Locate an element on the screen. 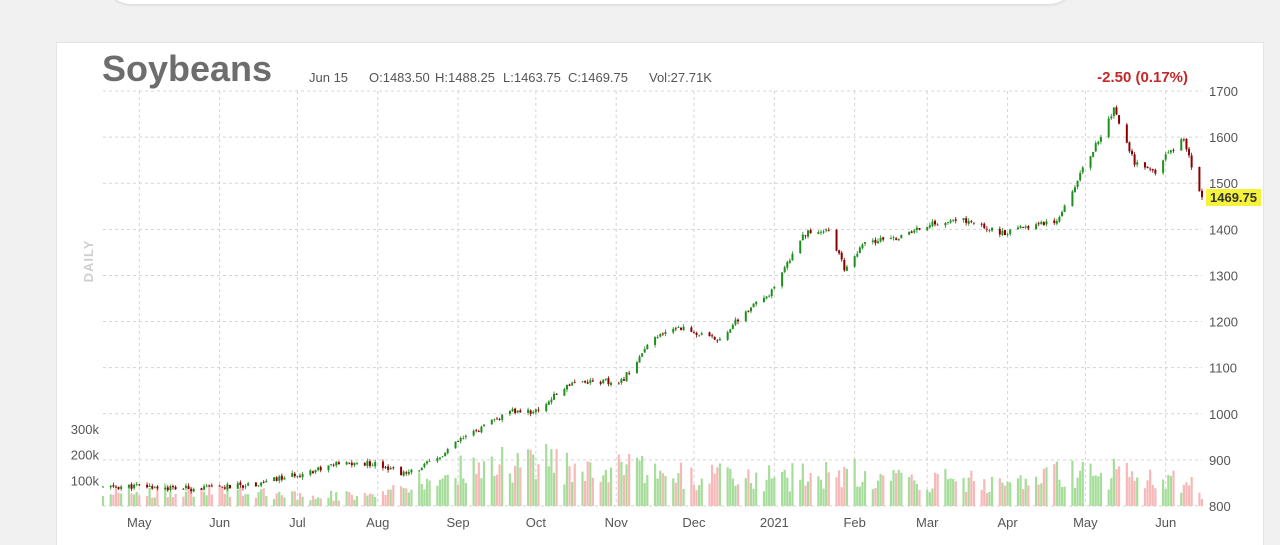 The image size is (1280, 545). time-tick-label: May is located at coordinates (139, 522).